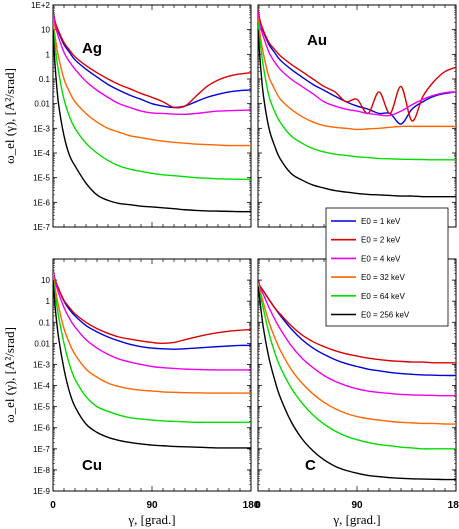 The image size is (459, 529). What do you see at coordinates (381, 240) in the screenshot?
I see `legend-entry-label: E0 = 2 keV` at bounding box center [381, 240].